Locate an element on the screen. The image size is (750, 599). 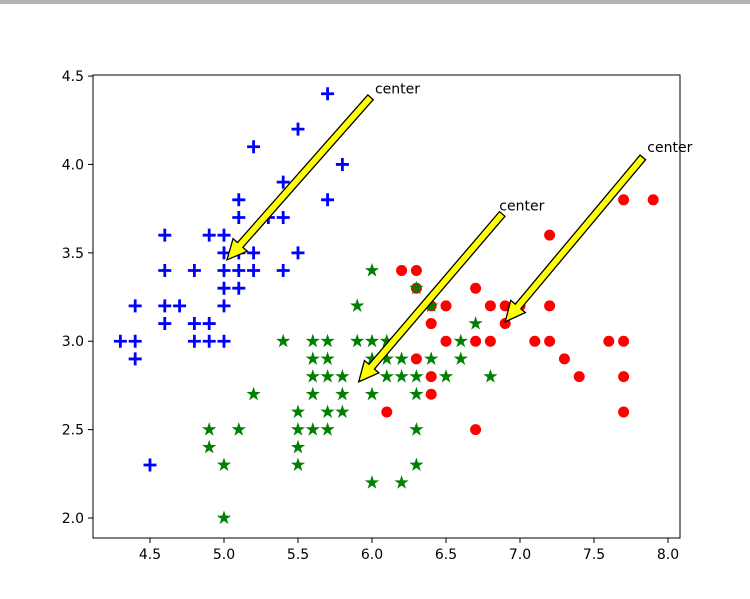
y-tick-label: 4.5 is located at coordinates (73, 77).